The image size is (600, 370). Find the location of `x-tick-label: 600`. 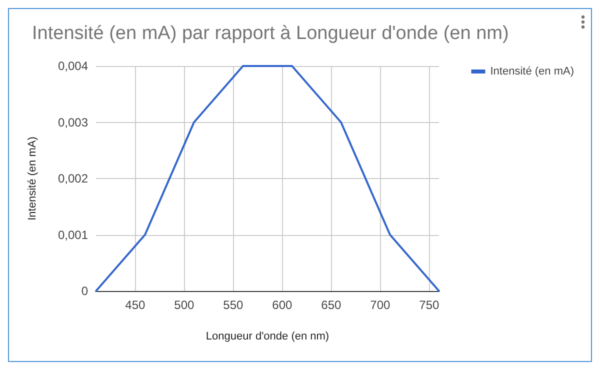

x-tick-label: 600 is located at coordinates (282, 305).